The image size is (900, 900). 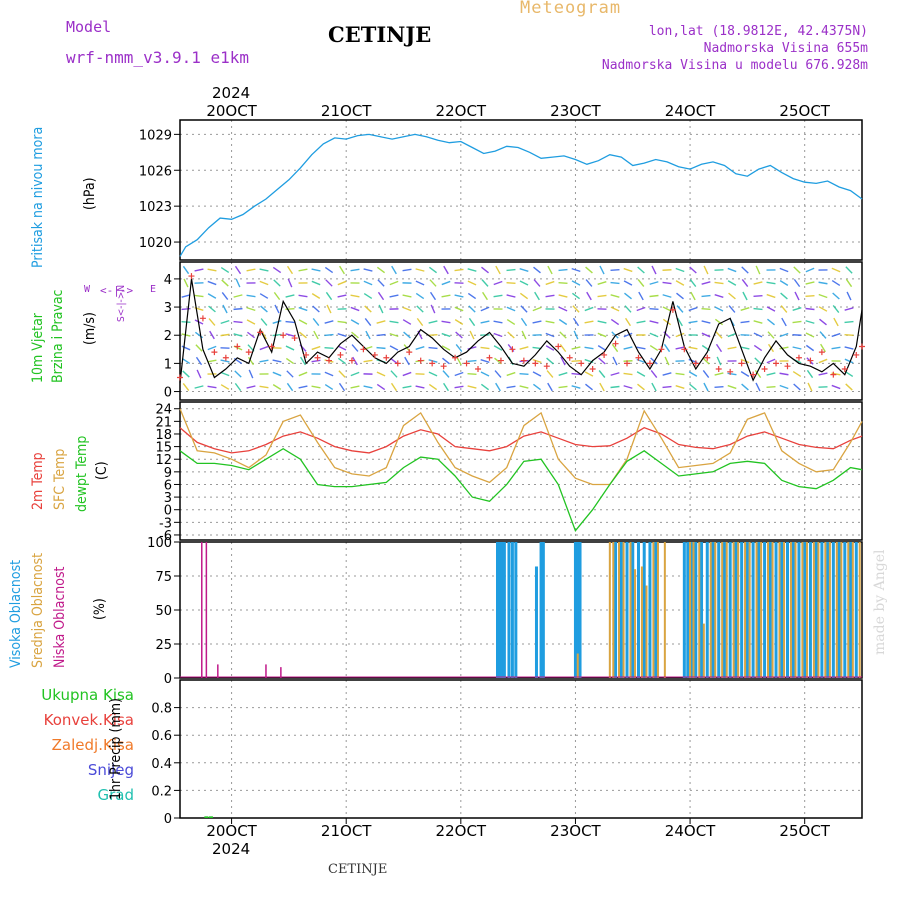 What do you see at coordinates (281, 672) in the screenshot?
I see `cloud-low-bar` at bounding box center [281, 672].